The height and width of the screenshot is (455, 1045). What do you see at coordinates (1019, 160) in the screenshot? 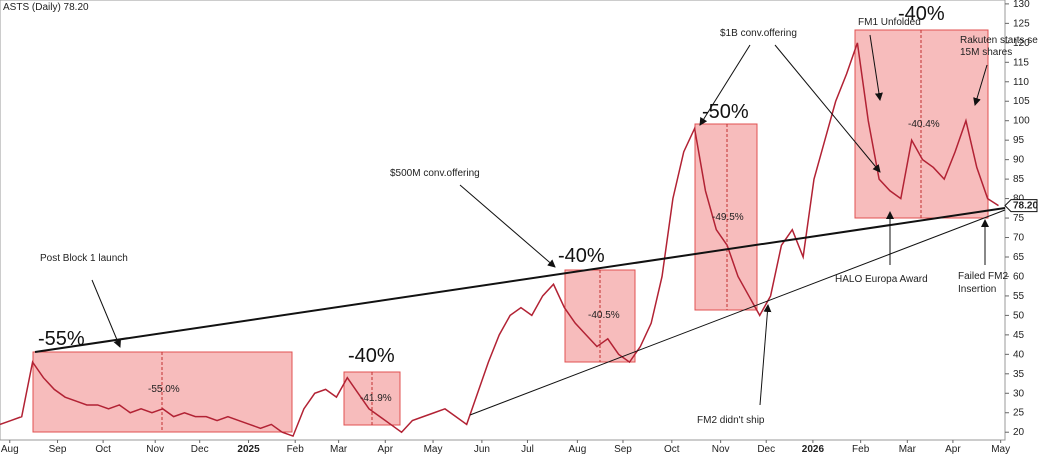
I see `y-tick-label: 90` at bounding box center [1019, 160].